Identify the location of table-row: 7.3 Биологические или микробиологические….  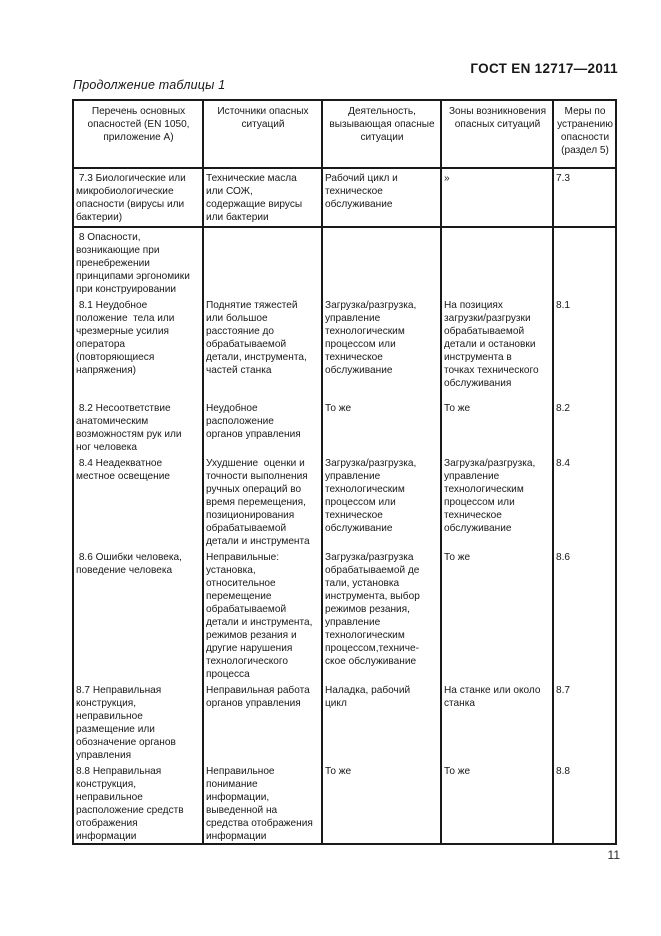
(344, 198).